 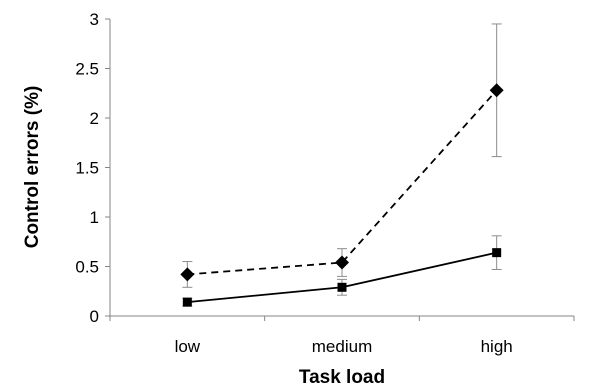 I want to click on y-axis-title: Control errors (%), so click(x=32, y=167).